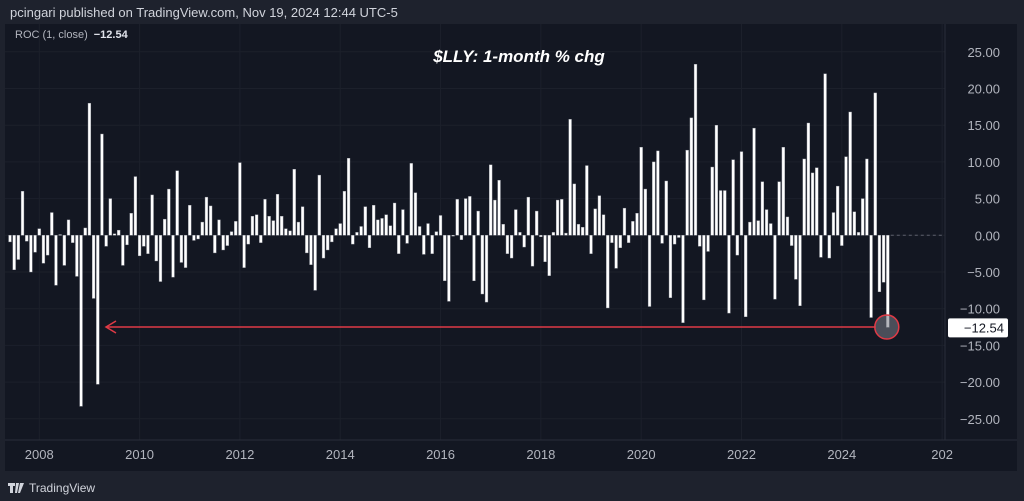  Describe the element at coordinates (983, 272) in the screenshot. I see `y-tick-label: −5.00` at that location.